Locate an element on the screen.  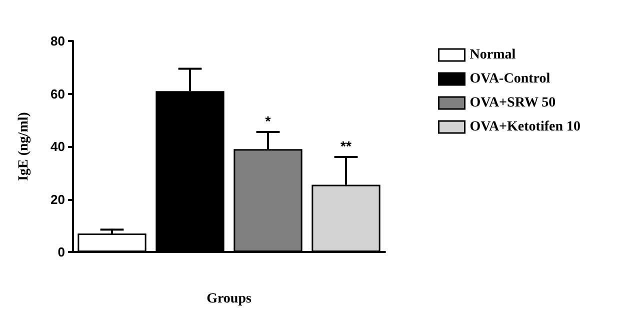
legend-label: Normal is located at coordinates (493, 55).